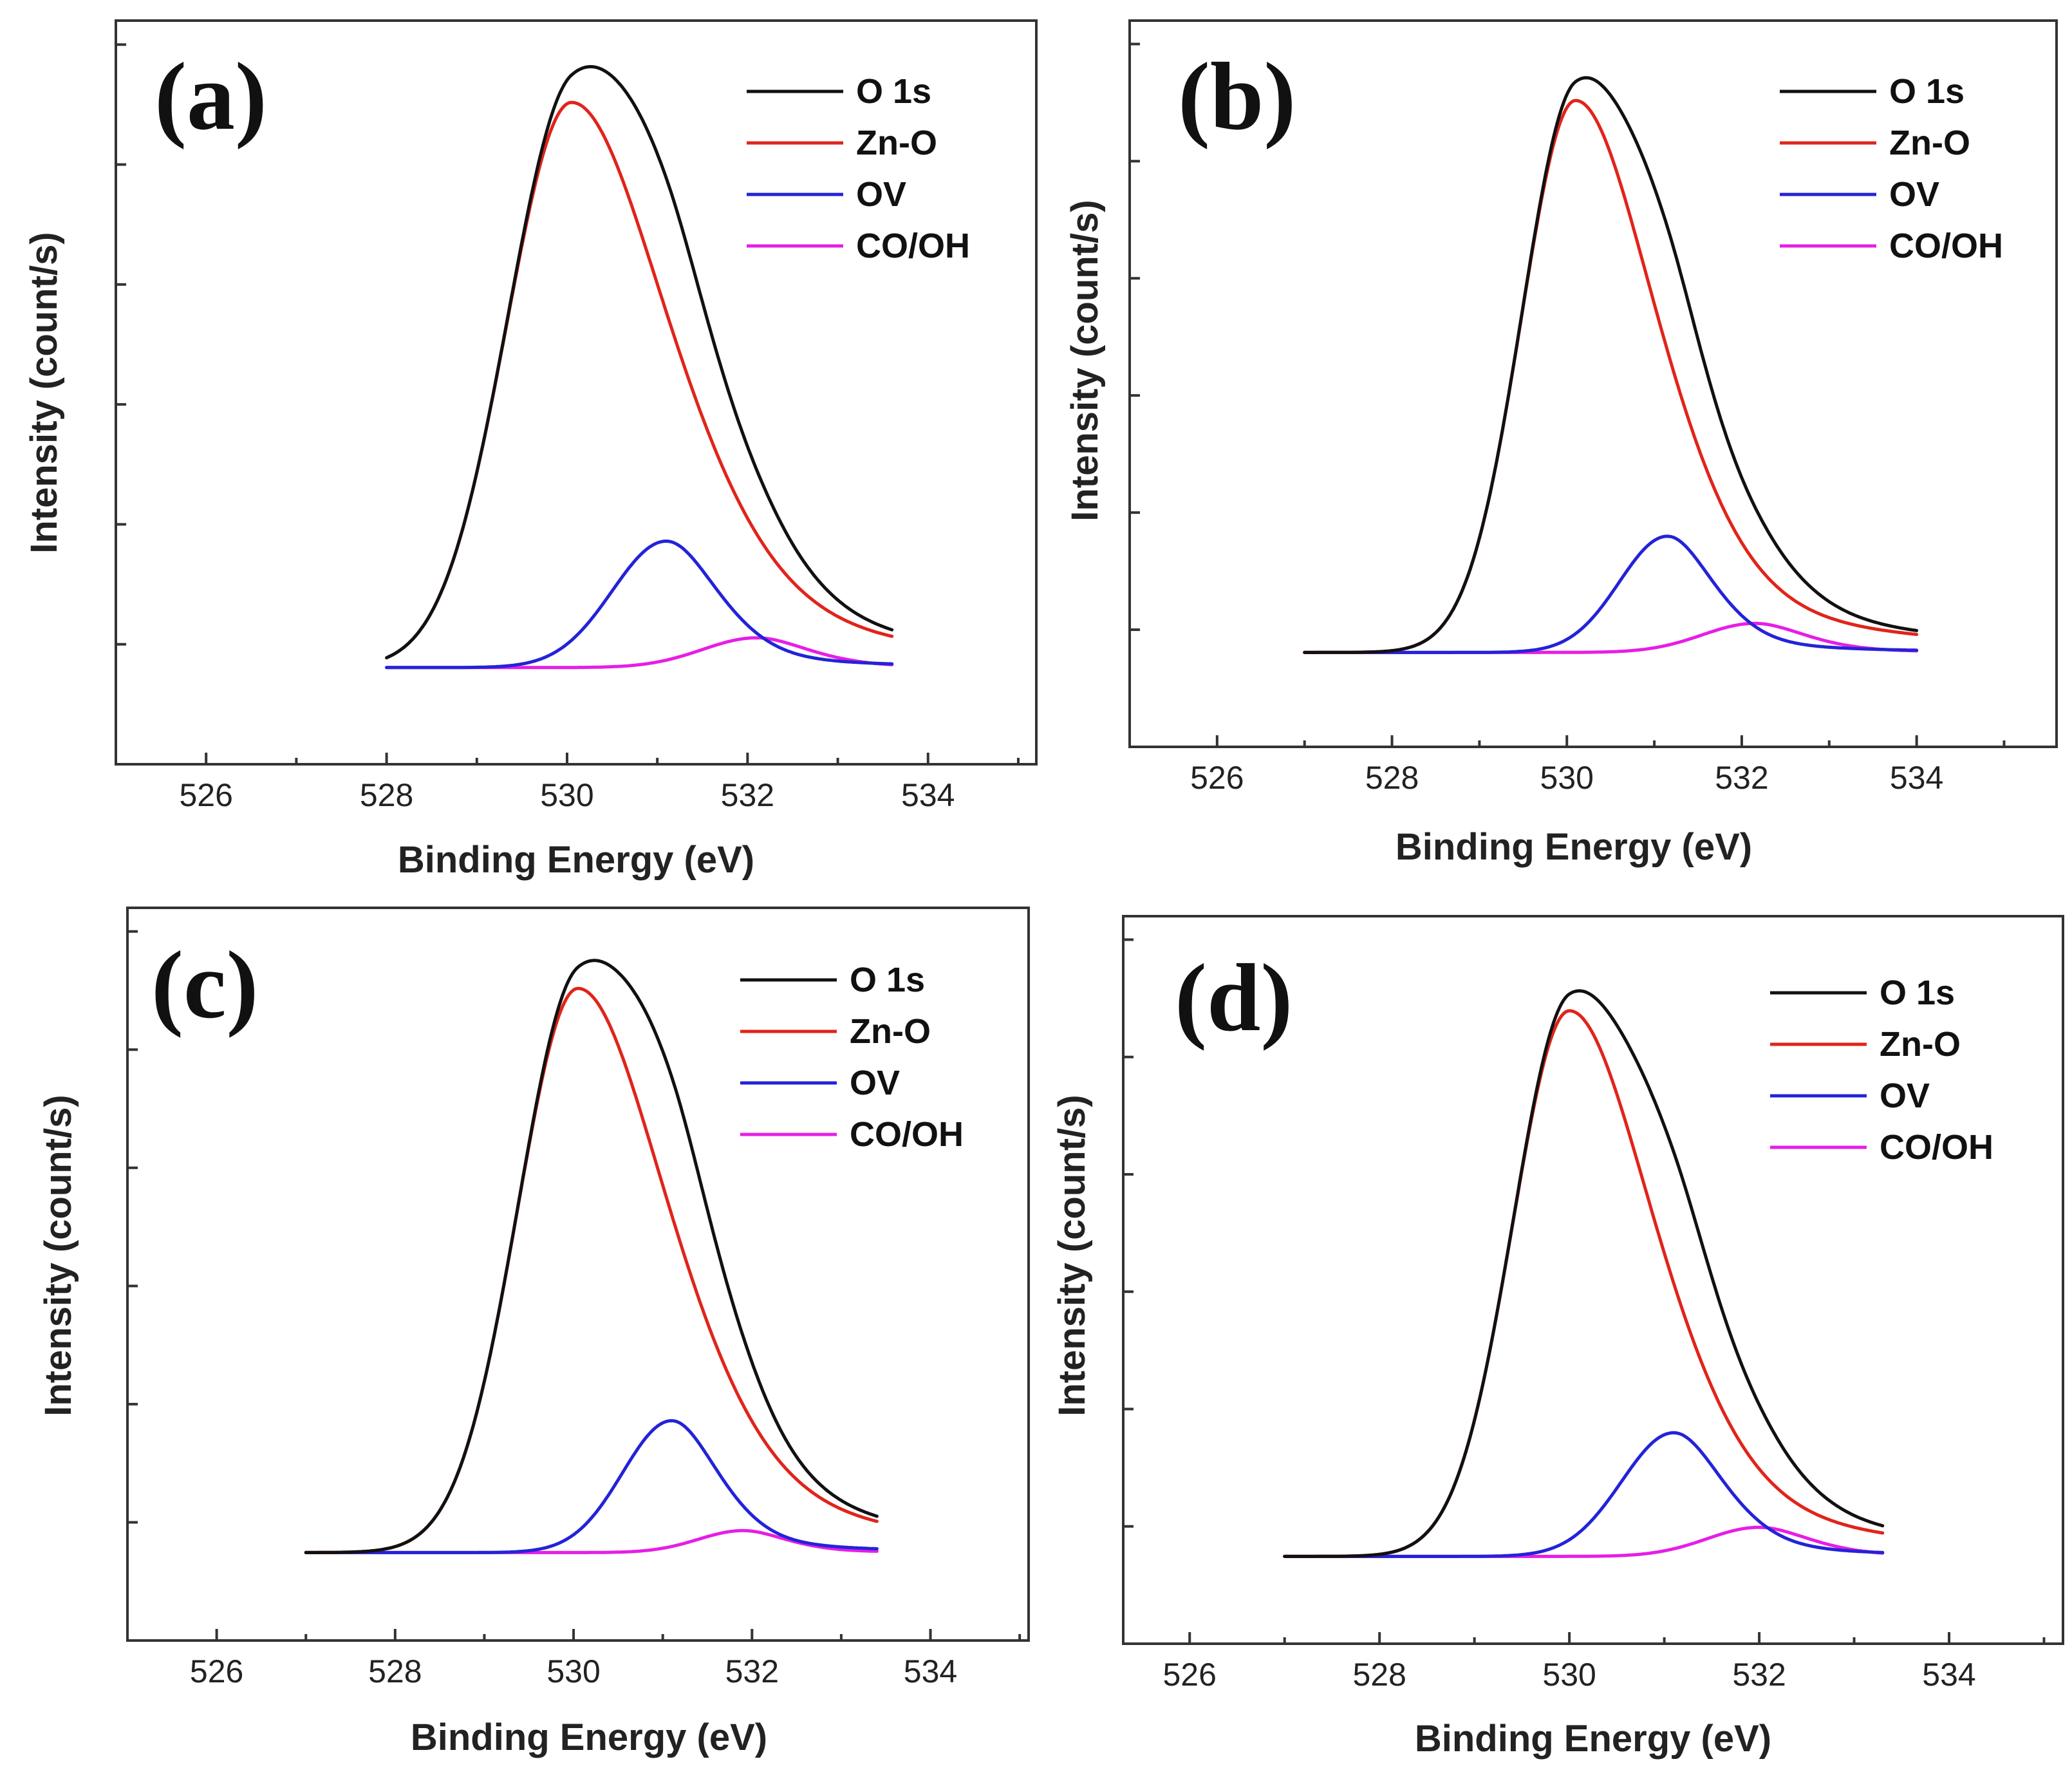 The height and width of the screenshot is (1777, 2072). Describe the element at coordinates (1234, 998) in the screenshot. I see `panel-label: (d)` at that location.